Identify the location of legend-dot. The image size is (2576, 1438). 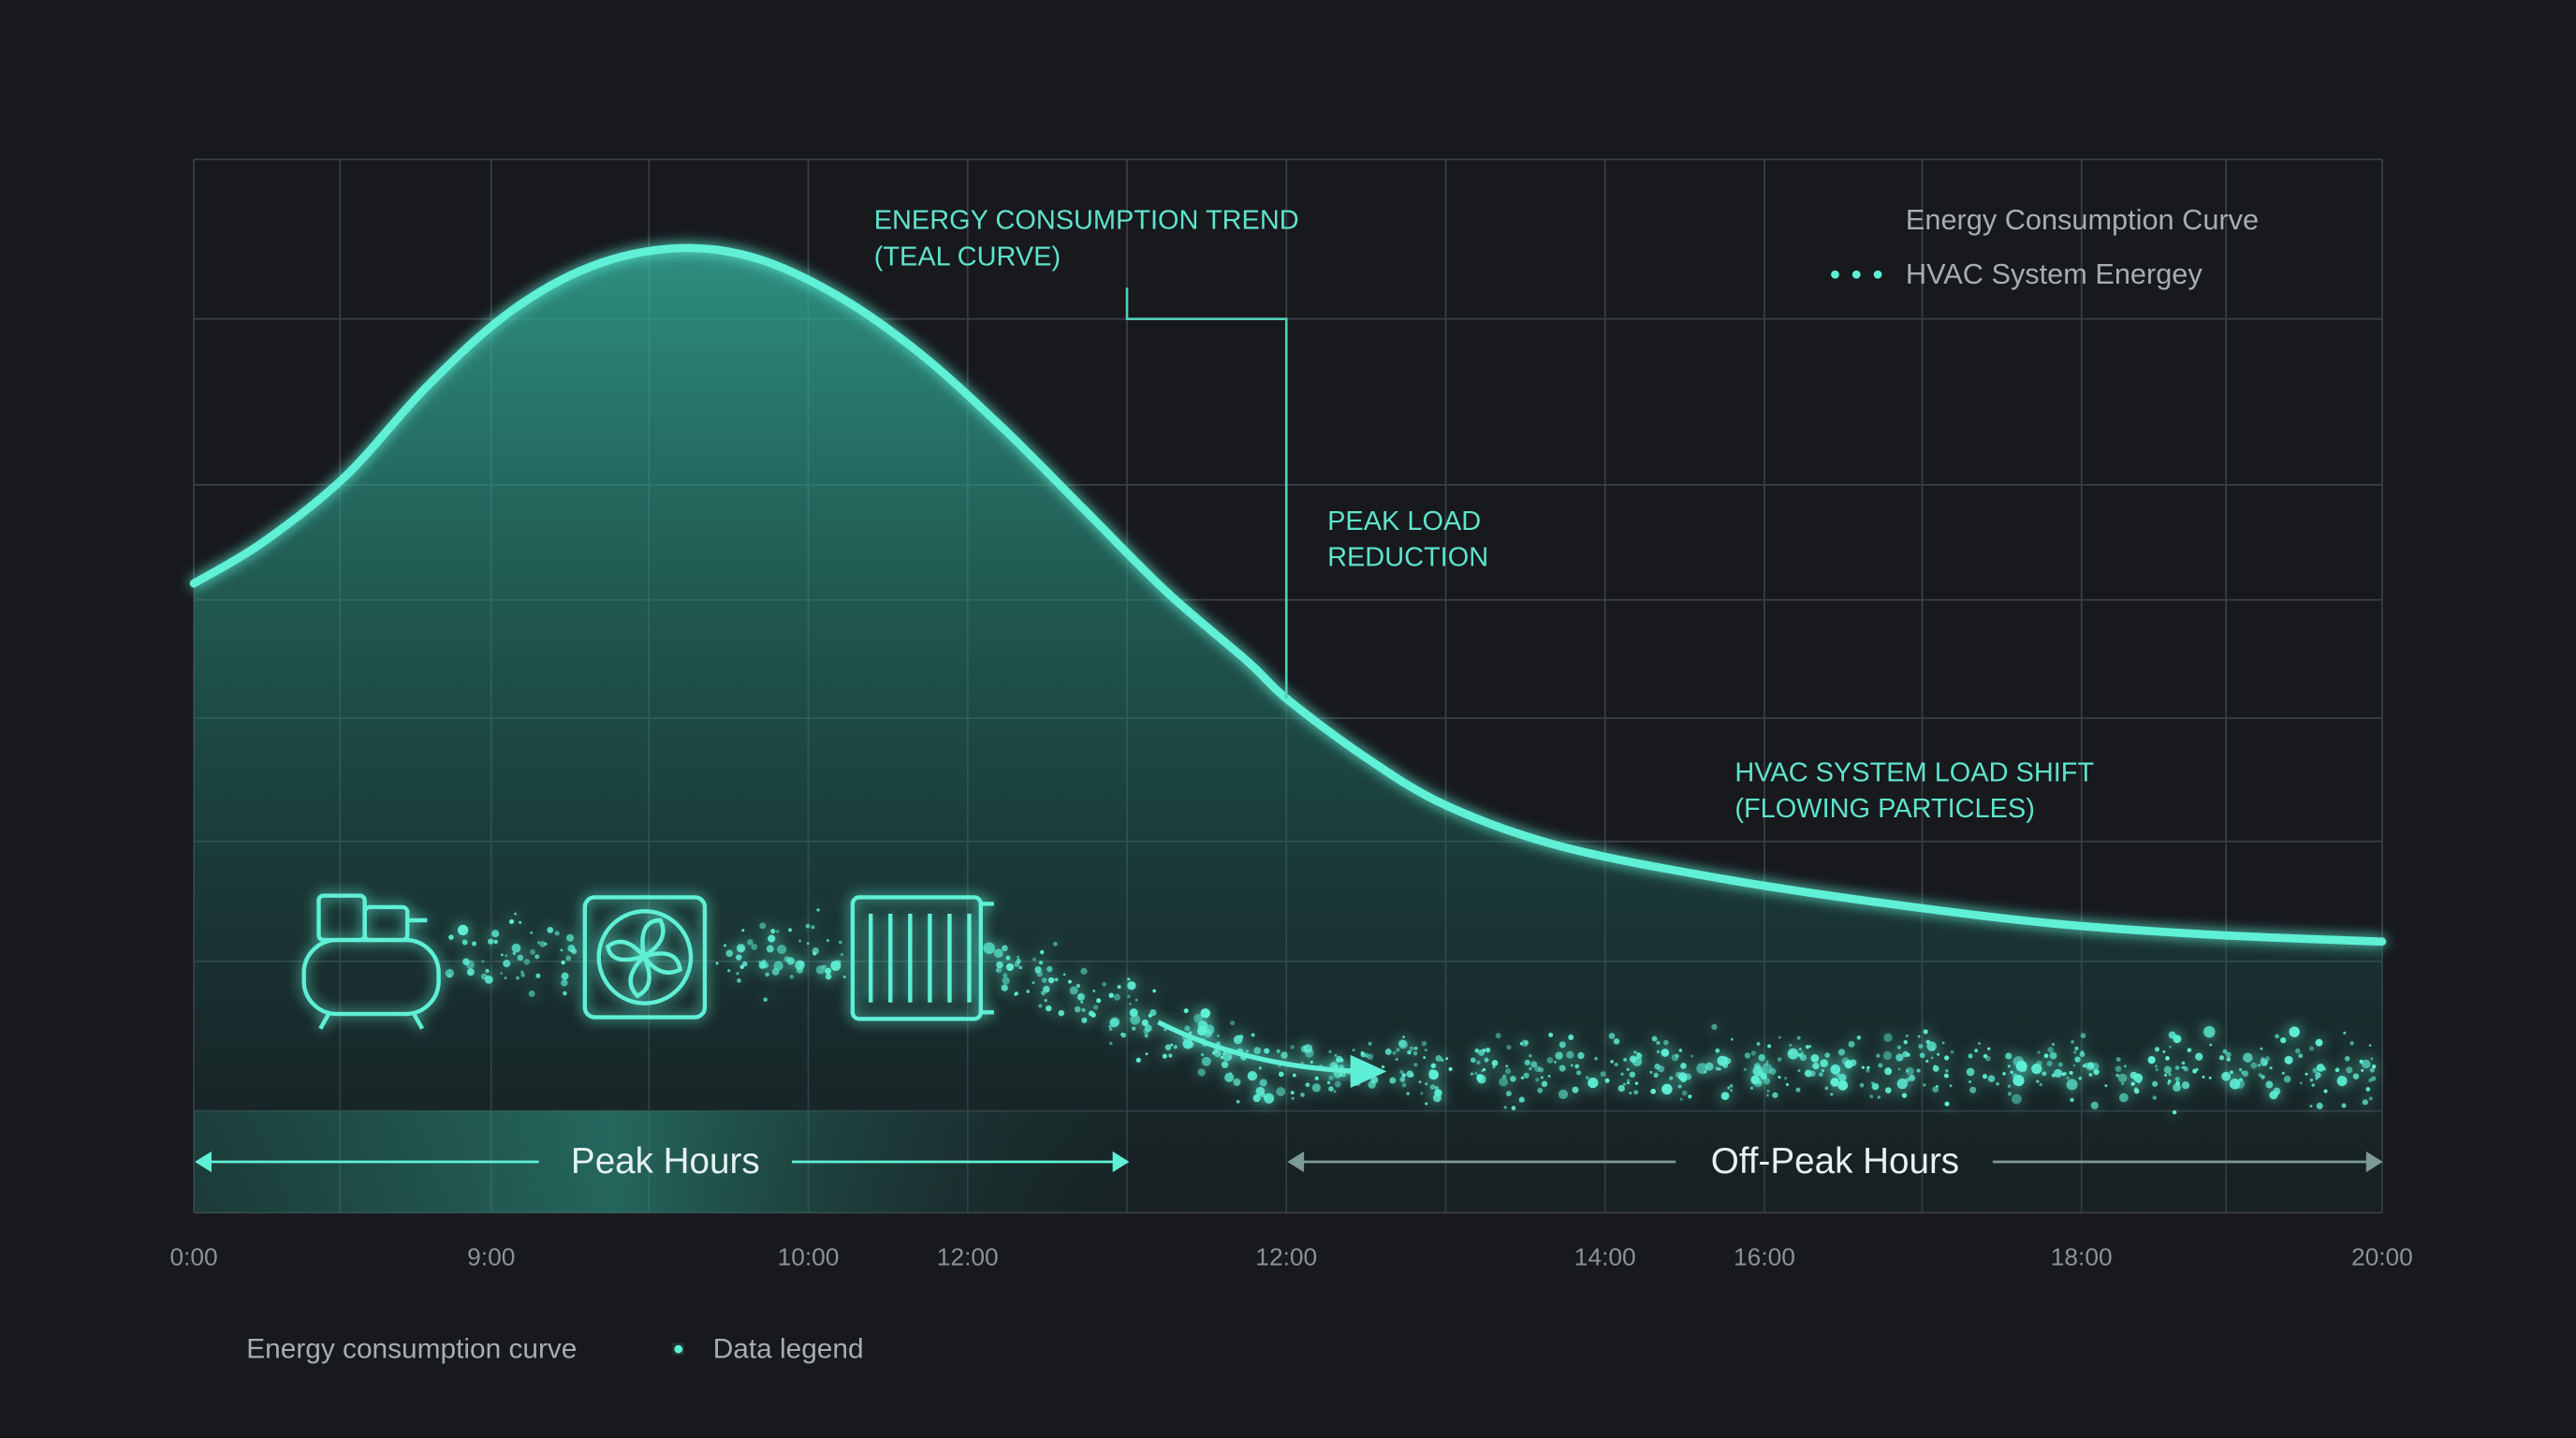
(1856, 274).